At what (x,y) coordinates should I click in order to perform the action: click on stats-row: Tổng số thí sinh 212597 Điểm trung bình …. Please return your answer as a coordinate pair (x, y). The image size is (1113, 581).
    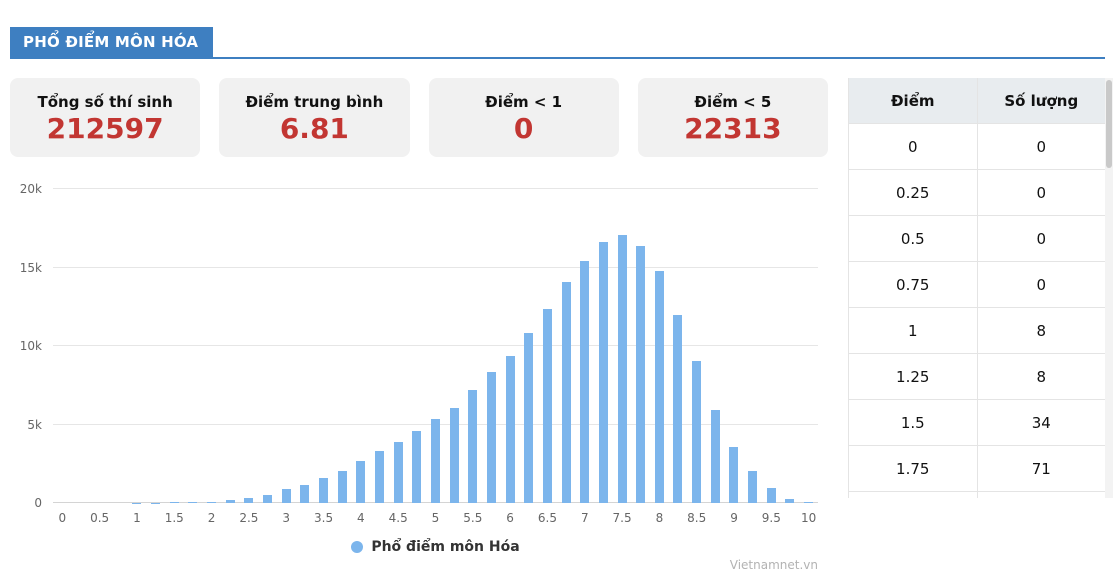
    Looking at the image, I should click on (419, 117).